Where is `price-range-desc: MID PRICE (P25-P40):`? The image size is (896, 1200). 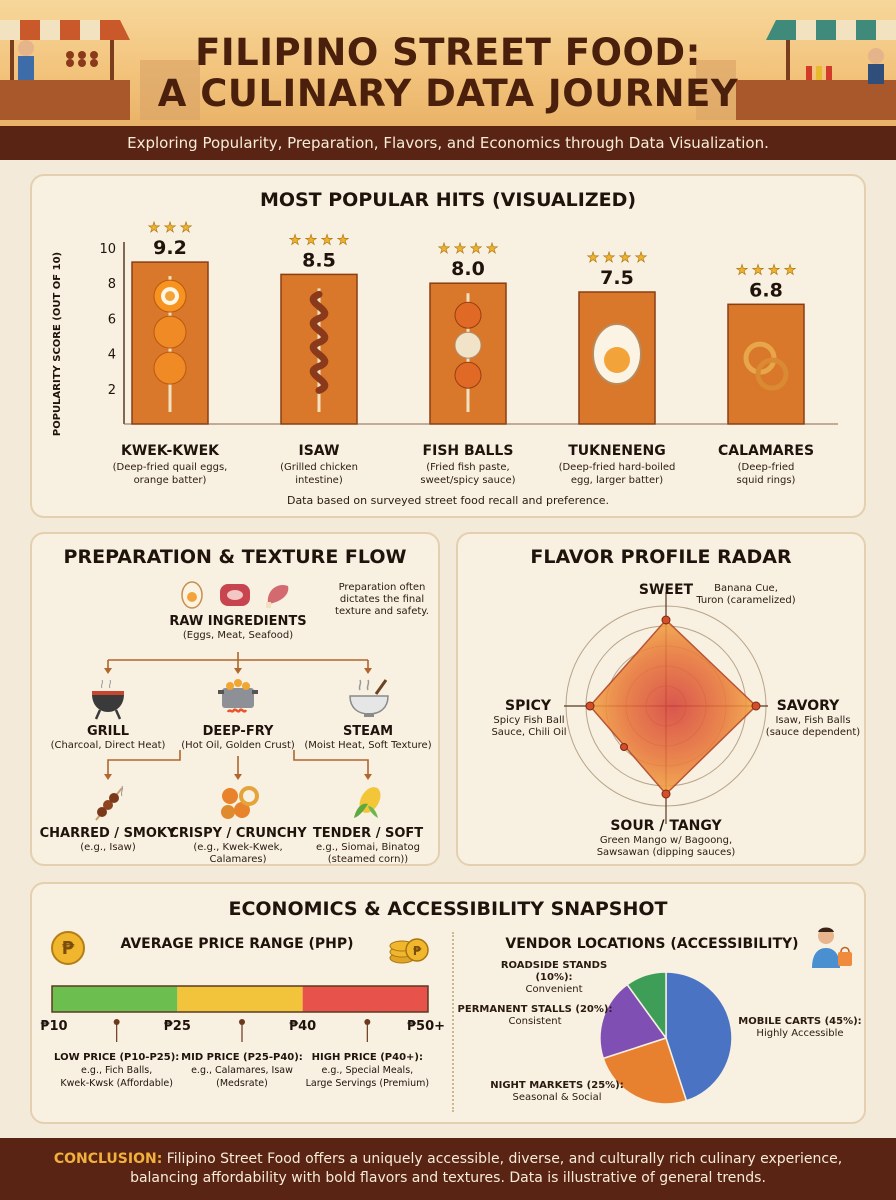
price-range-desc: MID PRICE (P25-P40): is located at coordinates (242, 1057).